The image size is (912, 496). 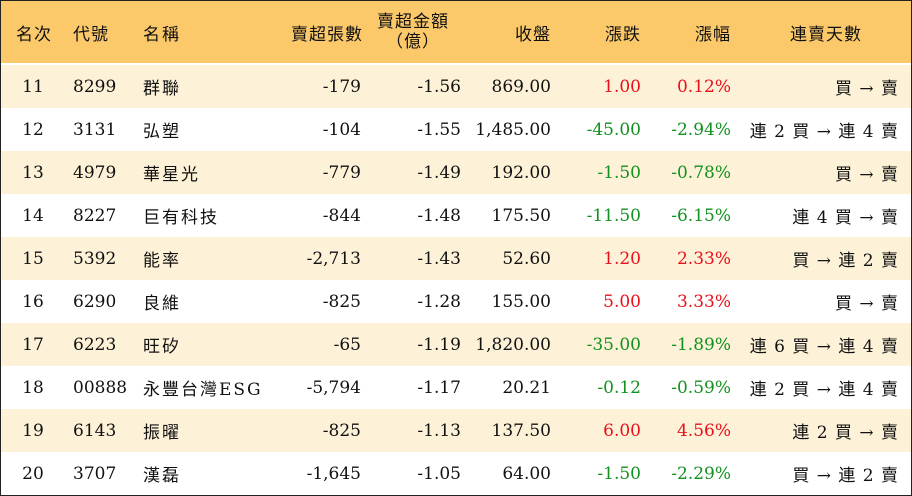 I want to click on cell-close: 192.00, so click(x=521, y=172).